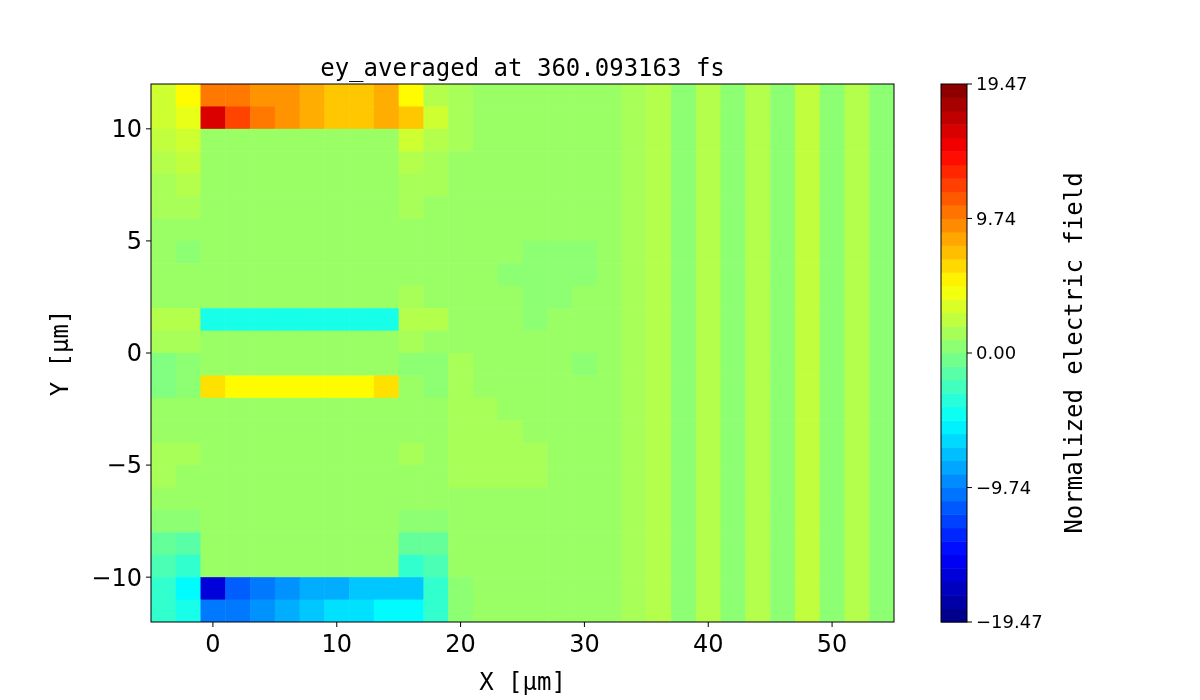  I want to click on x-tick-label: 0, so click(213, 644).